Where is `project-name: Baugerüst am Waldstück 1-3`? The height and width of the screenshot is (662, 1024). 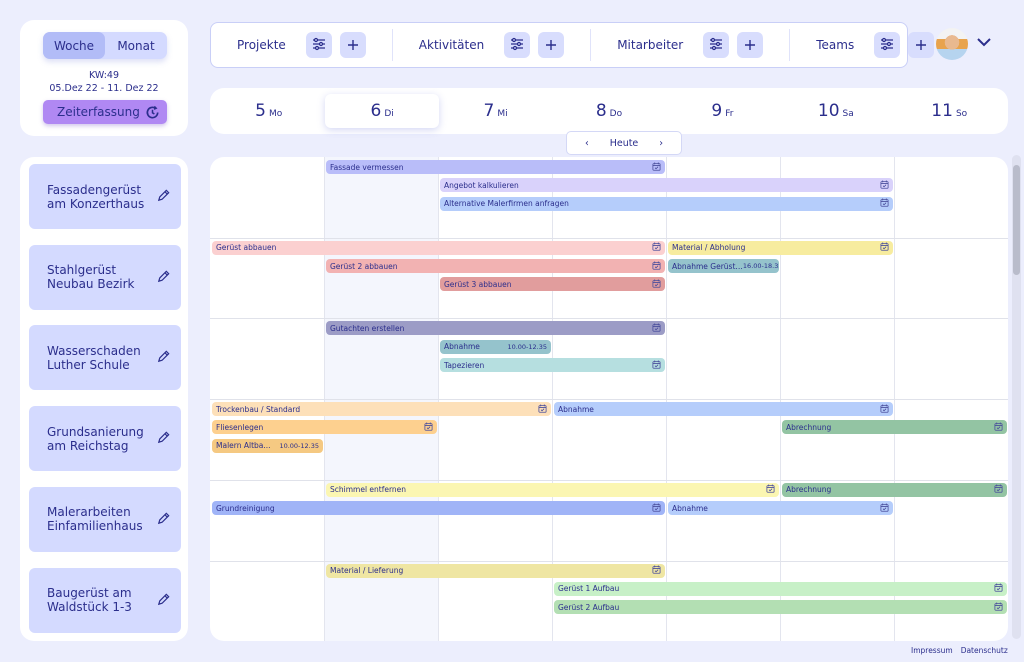 project-name: Baugerüst am Waldstück 1-3 is located at coordinates (89, 600).